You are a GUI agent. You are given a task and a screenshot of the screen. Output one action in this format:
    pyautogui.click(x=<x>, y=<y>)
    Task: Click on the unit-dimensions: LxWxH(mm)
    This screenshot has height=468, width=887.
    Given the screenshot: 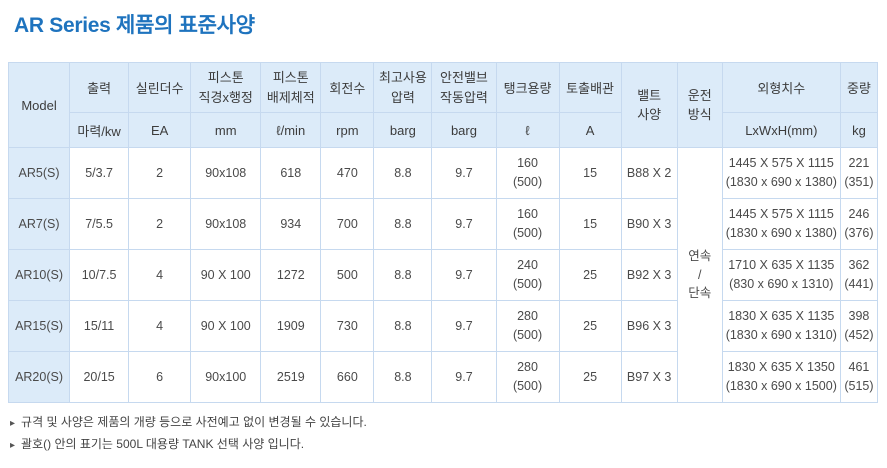 What is the action you would take?
    pyautogui.click(x=781, y=130)
    